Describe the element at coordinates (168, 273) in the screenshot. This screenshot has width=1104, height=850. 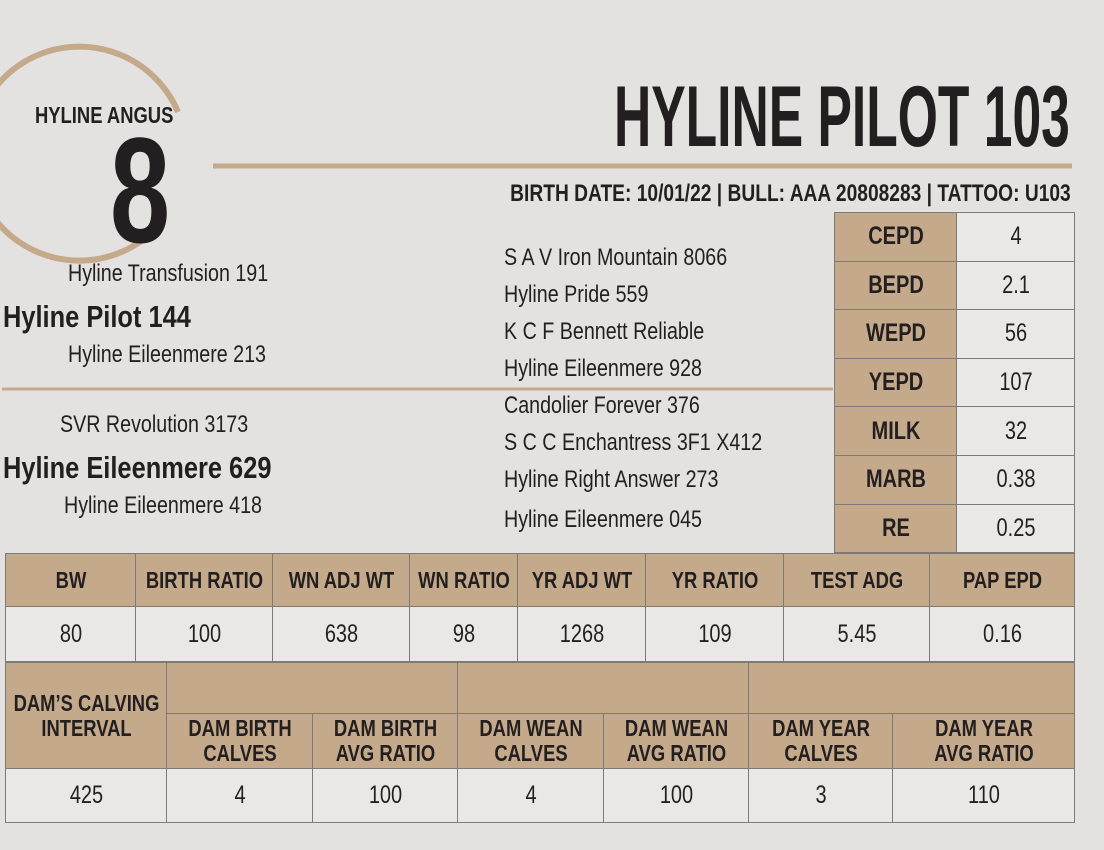
I see `sire-sire: Hyline Transfusion 191` at that location.